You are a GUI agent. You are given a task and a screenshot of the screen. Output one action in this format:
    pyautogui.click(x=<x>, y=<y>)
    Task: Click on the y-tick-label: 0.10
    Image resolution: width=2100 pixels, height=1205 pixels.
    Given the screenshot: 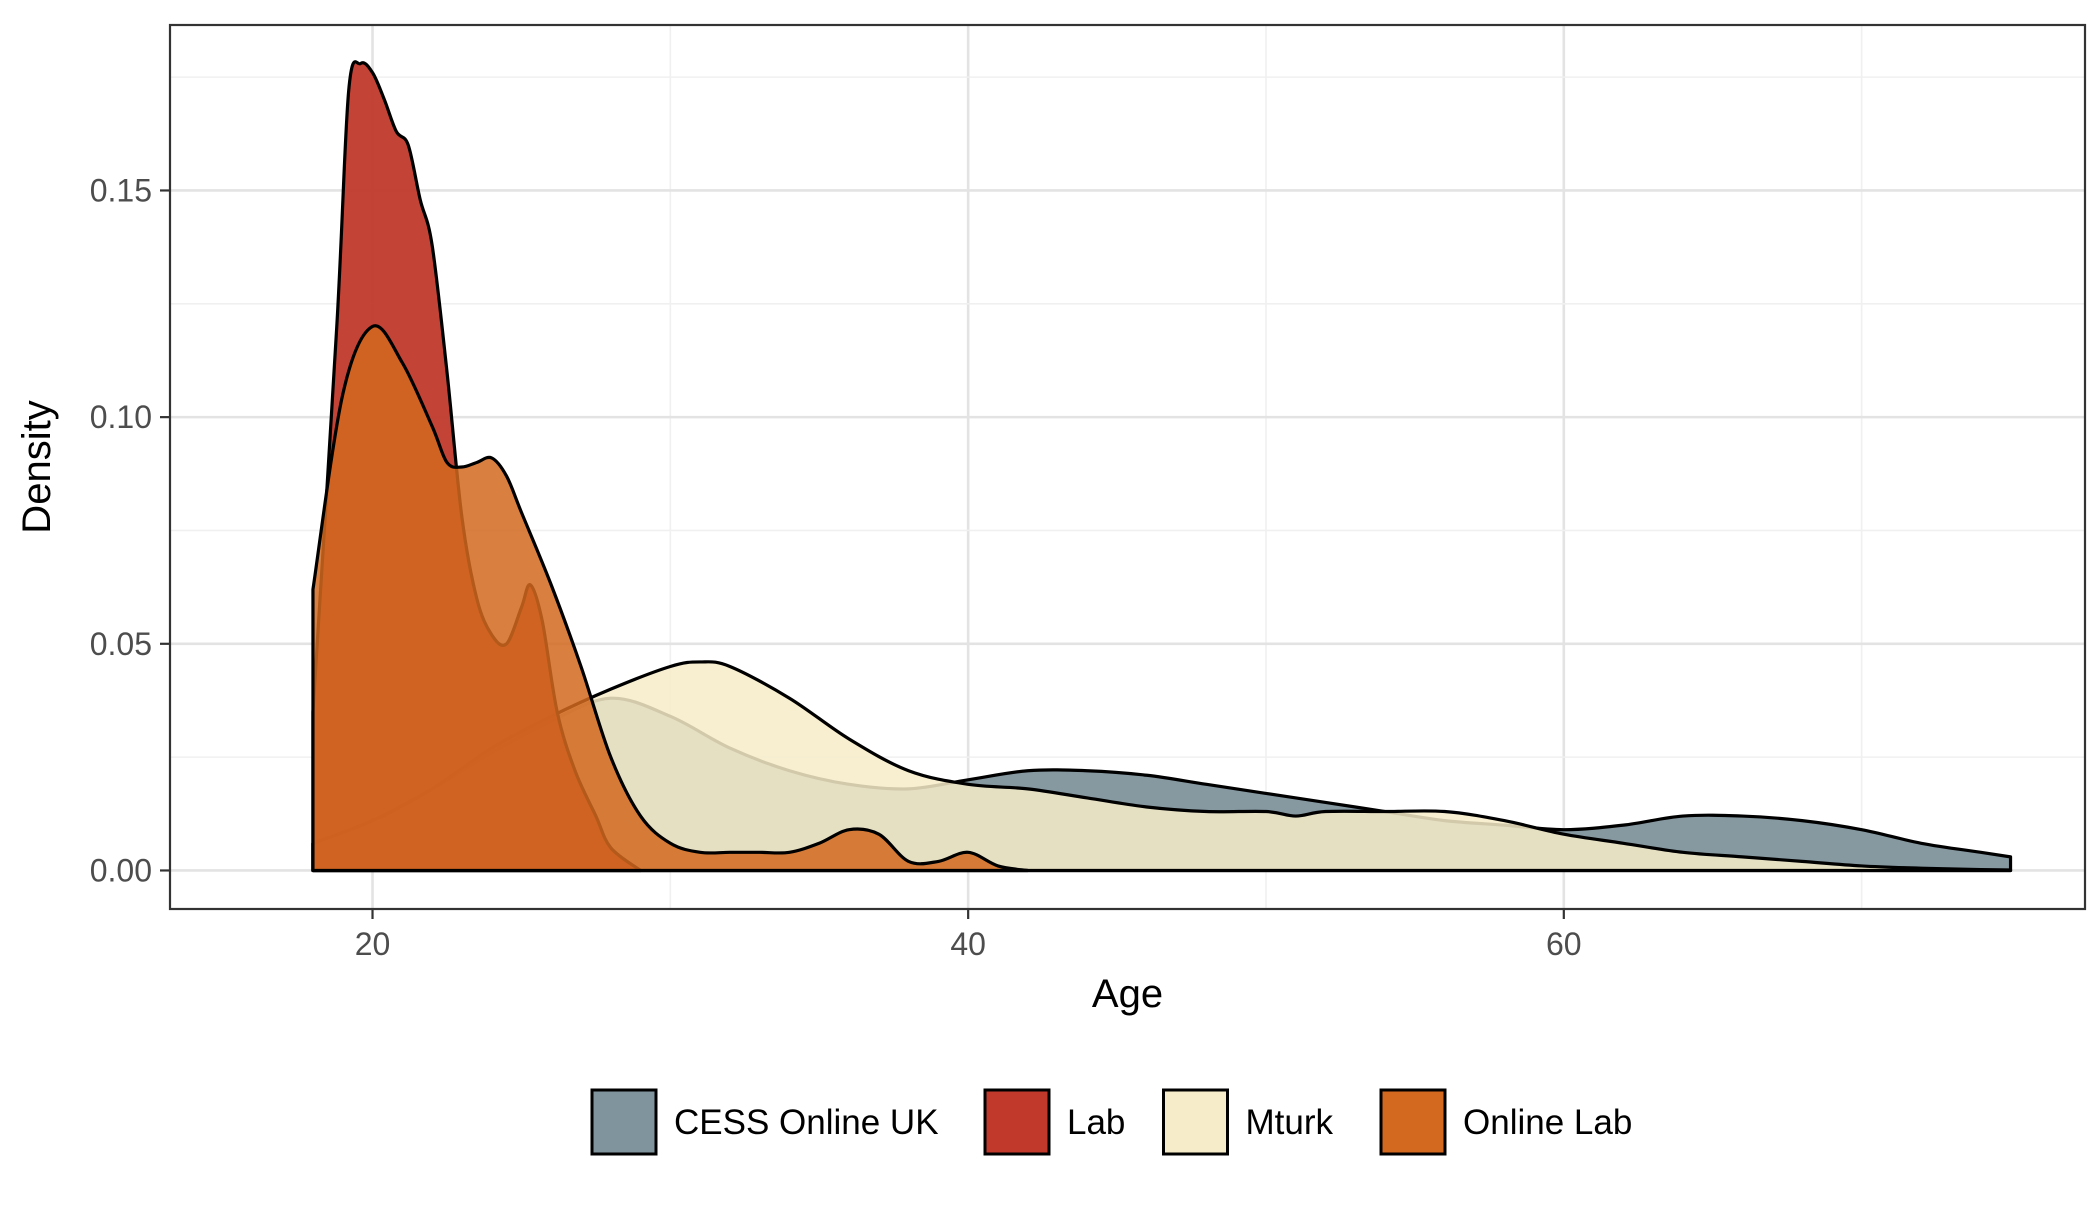 What is the action you would take?
    pyautogui.click(x=121, y=417)
    